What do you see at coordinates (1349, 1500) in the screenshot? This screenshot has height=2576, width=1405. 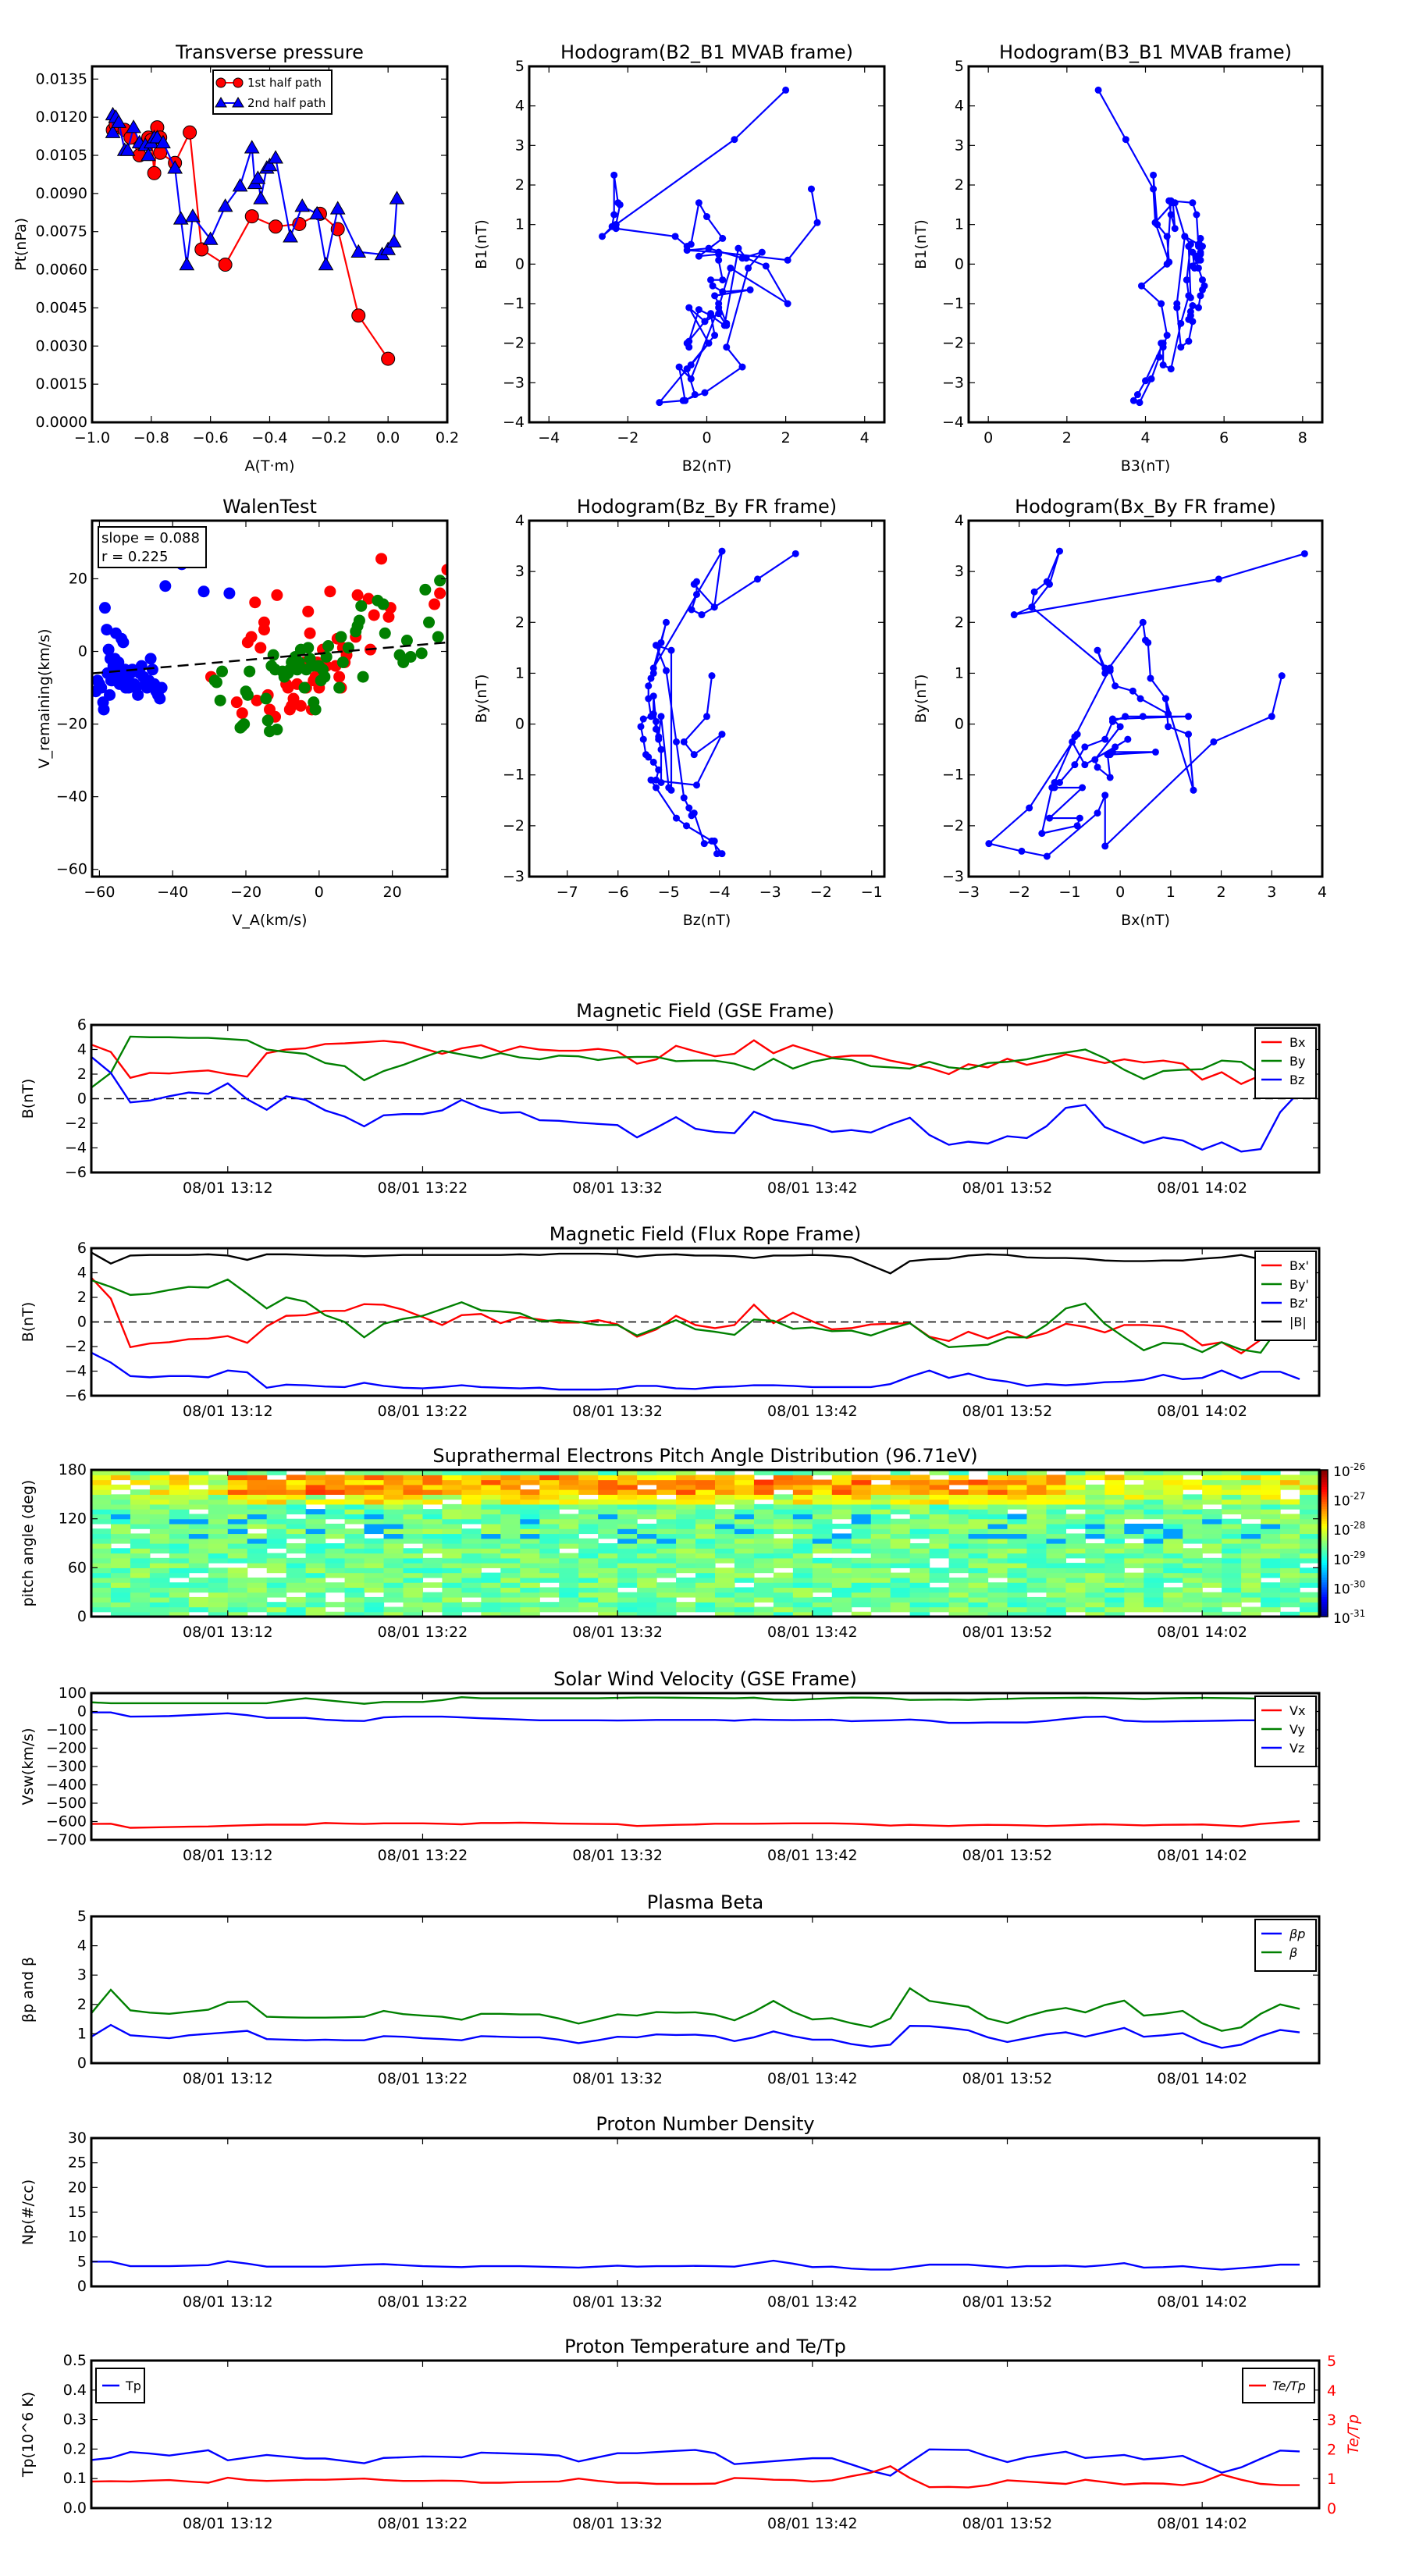 I see `colorbar-tick-label: 10-27` at bounding box center [1349, 1500].